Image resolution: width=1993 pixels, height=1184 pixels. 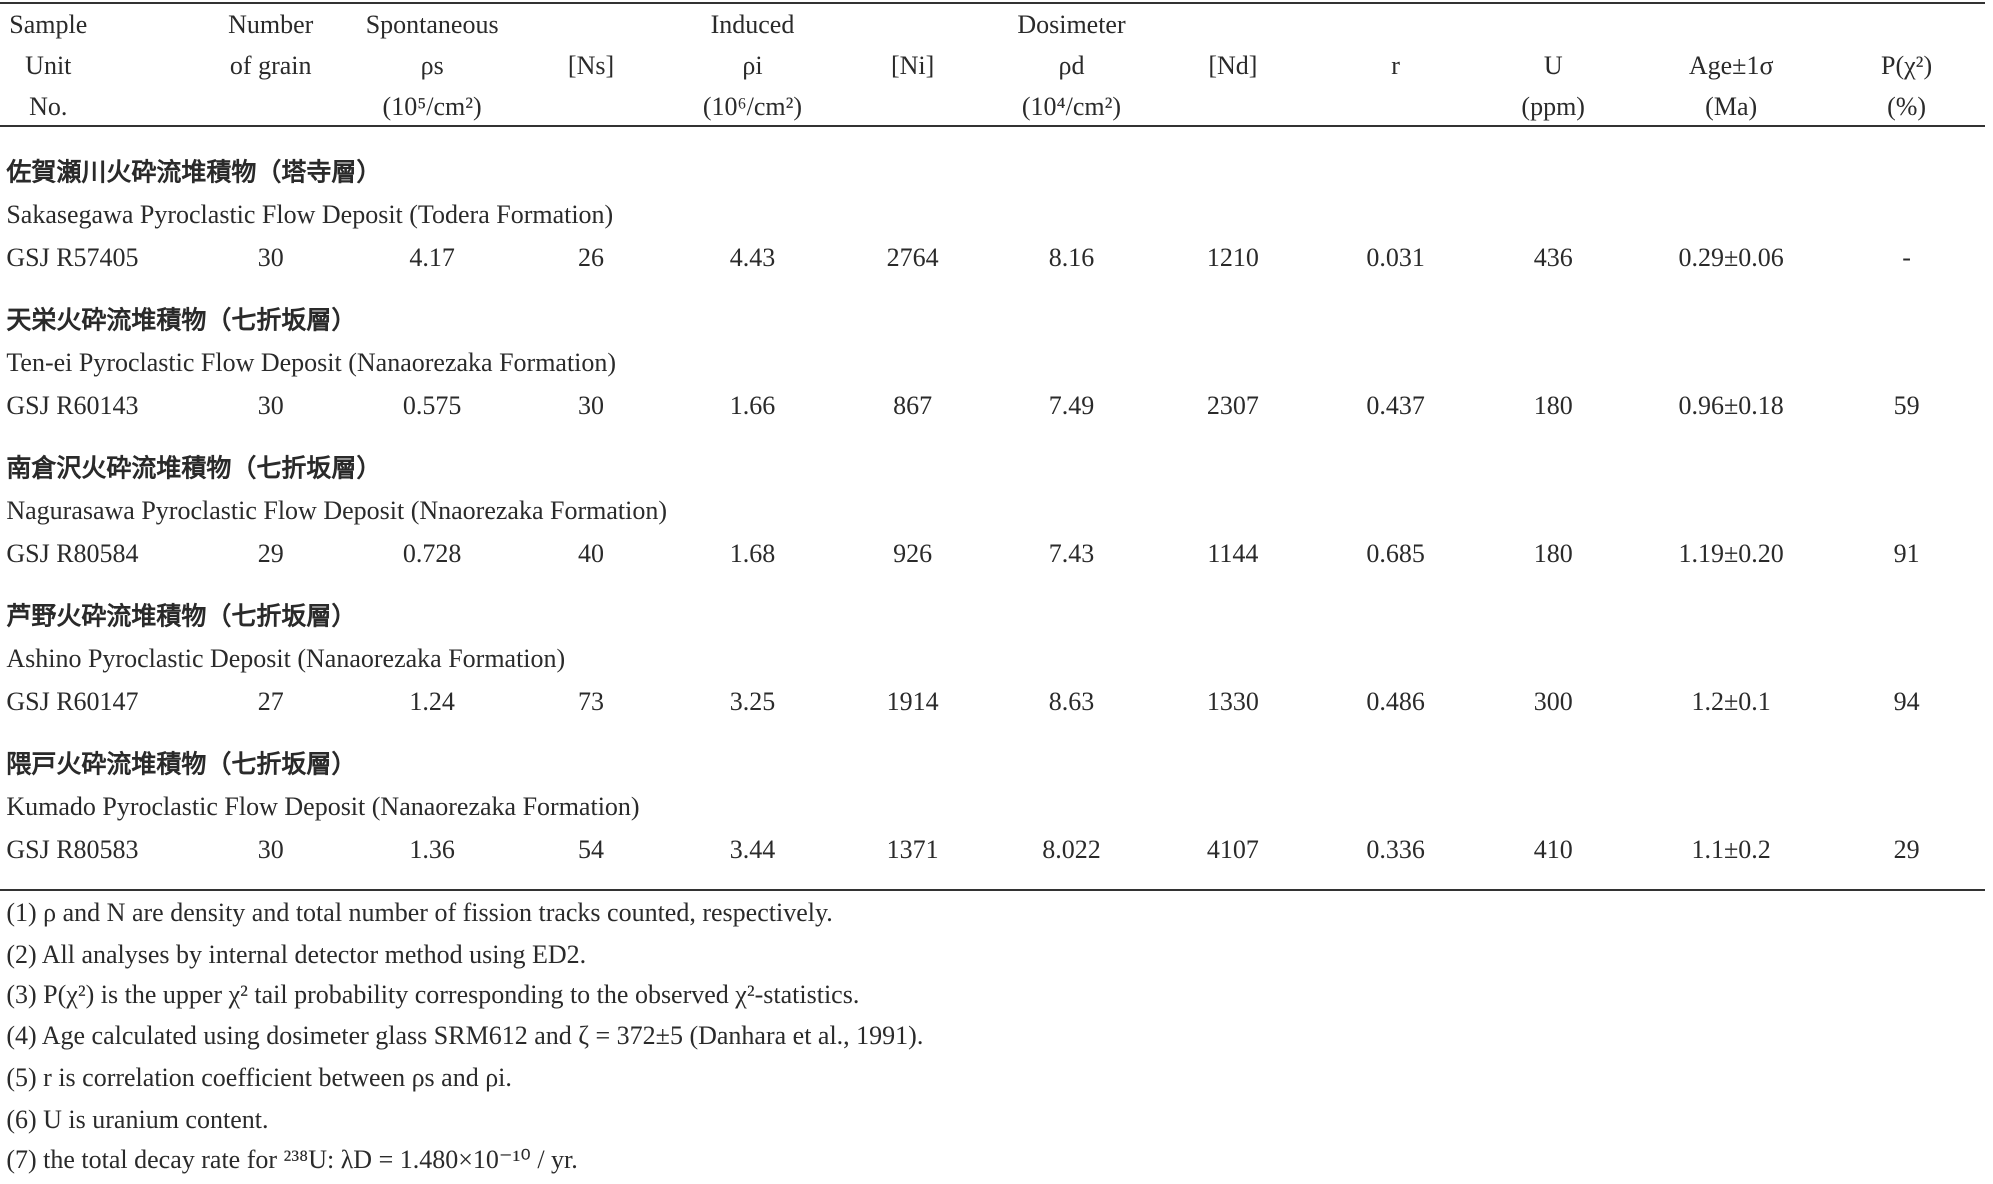 What do you see at coordinates (1395, 258) in the screenshot?
I see `data-cell: 0.031` at bounding box center [1395, 258].